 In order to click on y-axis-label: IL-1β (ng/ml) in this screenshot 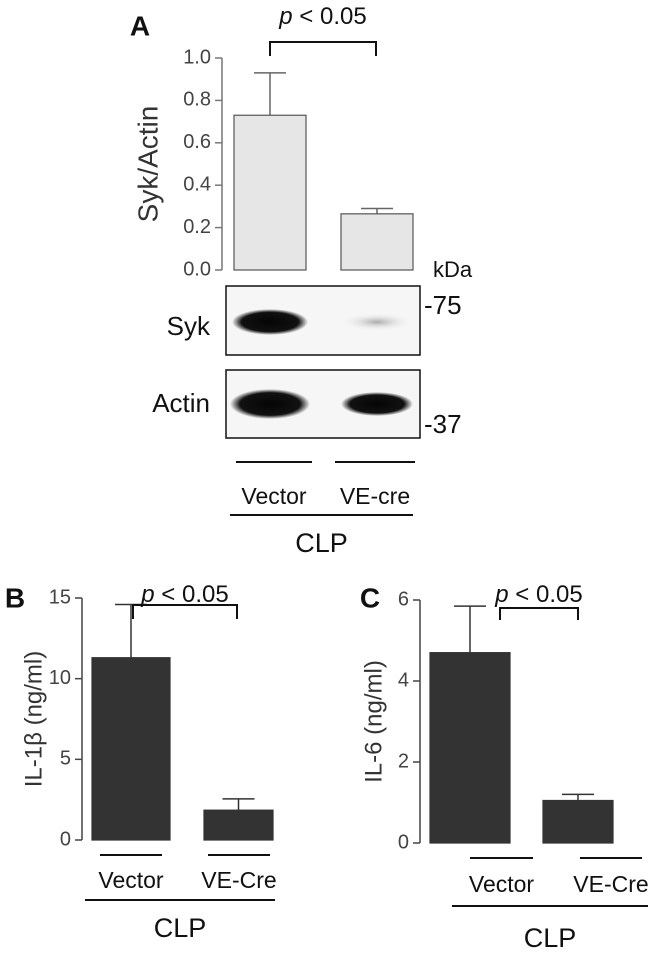, I will do `click(33, 719)`.